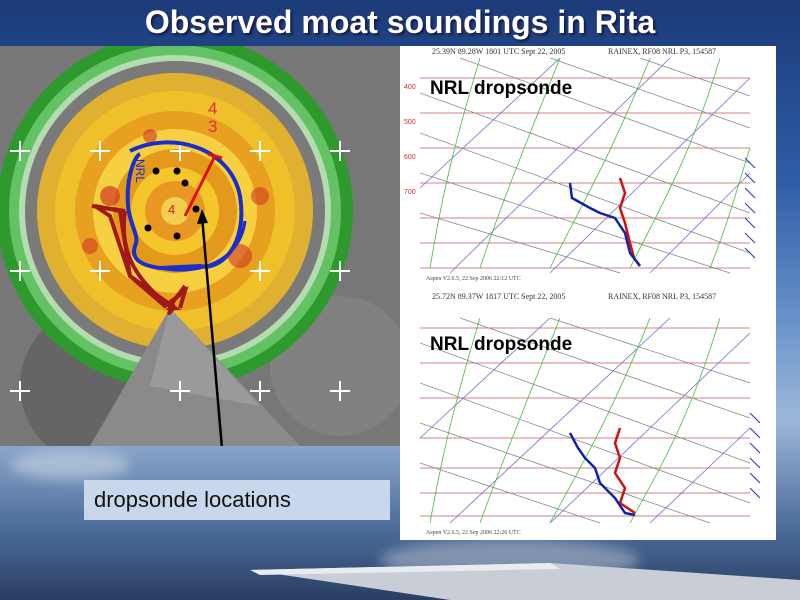 Image resolution: width=800 pixels, height=600 pixels. What do you see at coordinates (400, 22) in the screenshot?
I see `slide-title: Observed moat soundings in Rita` at bounding box center [400, 22].